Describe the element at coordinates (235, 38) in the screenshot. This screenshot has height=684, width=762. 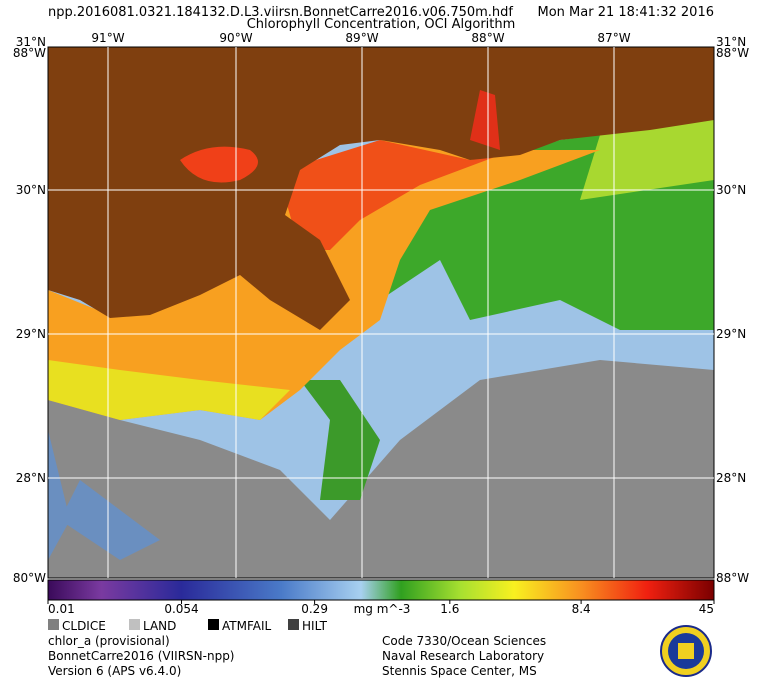
I see `lon-label: 90°W` at that location.